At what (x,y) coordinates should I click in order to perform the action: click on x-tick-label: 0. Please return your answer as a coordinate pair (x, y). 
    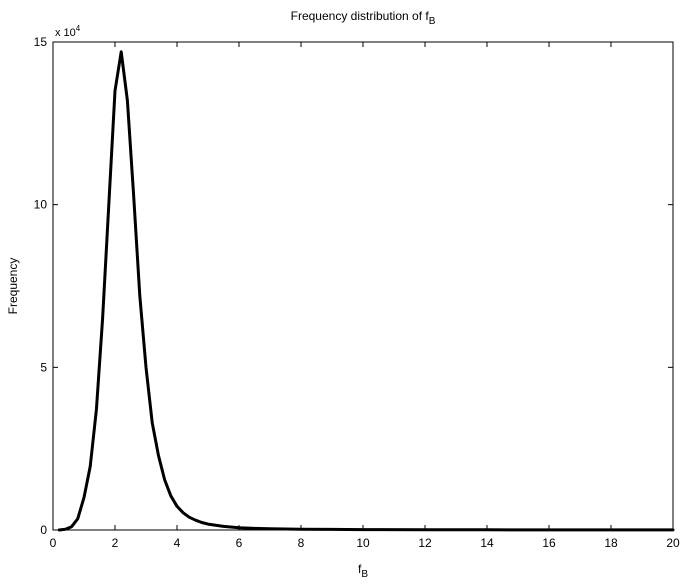
    Looking at the image, I should click on (53, 543).